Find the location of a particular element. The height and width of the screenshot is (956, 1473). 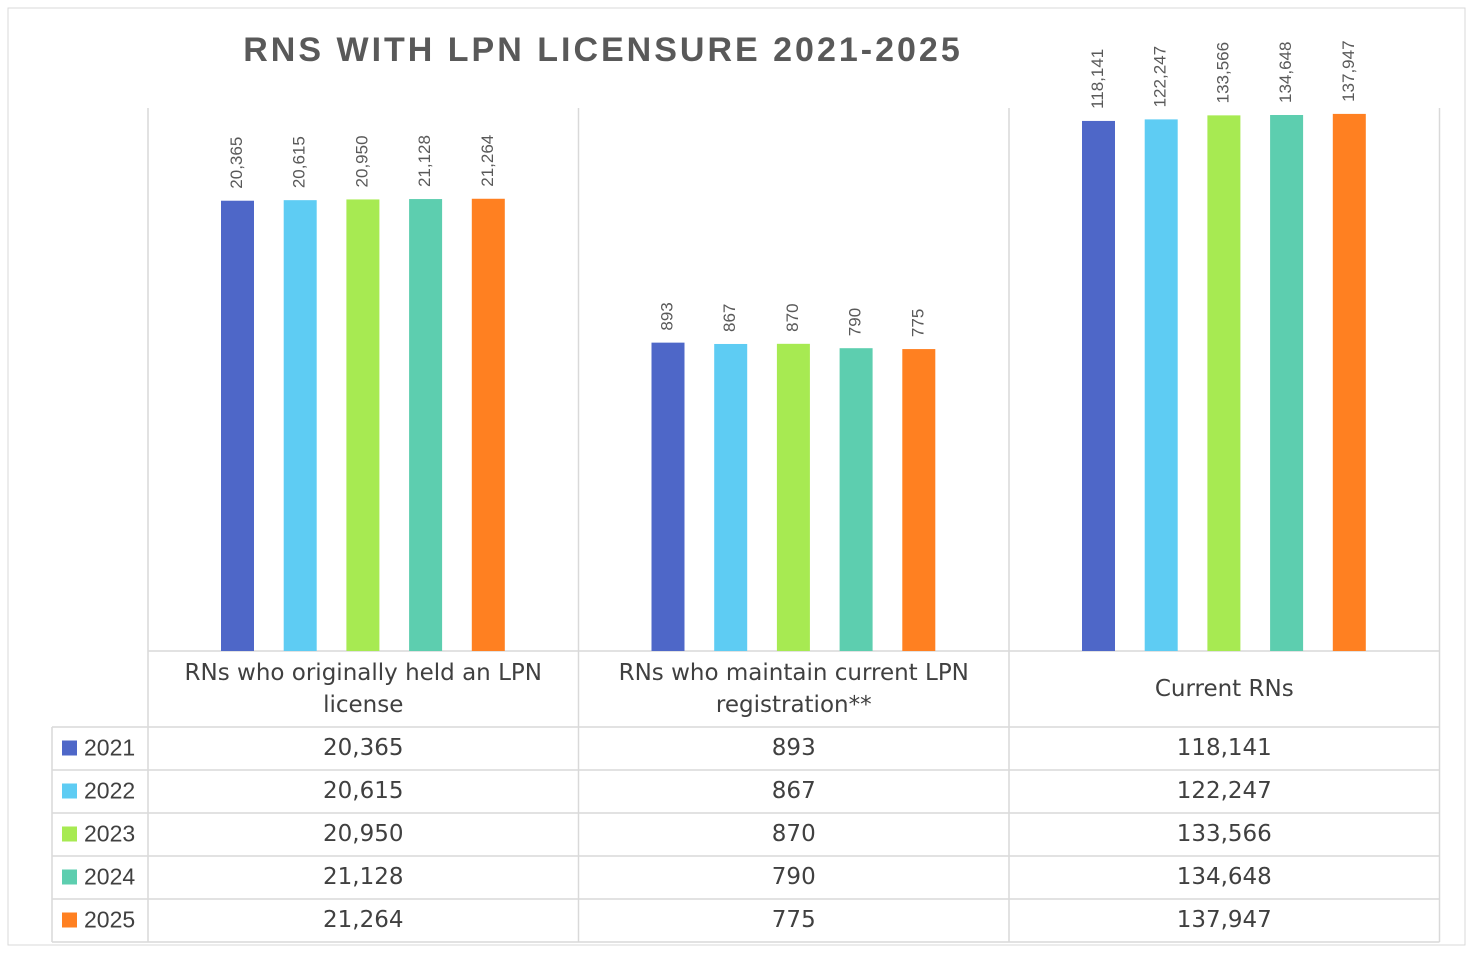

table-cell-box: 134,648 is located at coordinates (1224, 877).